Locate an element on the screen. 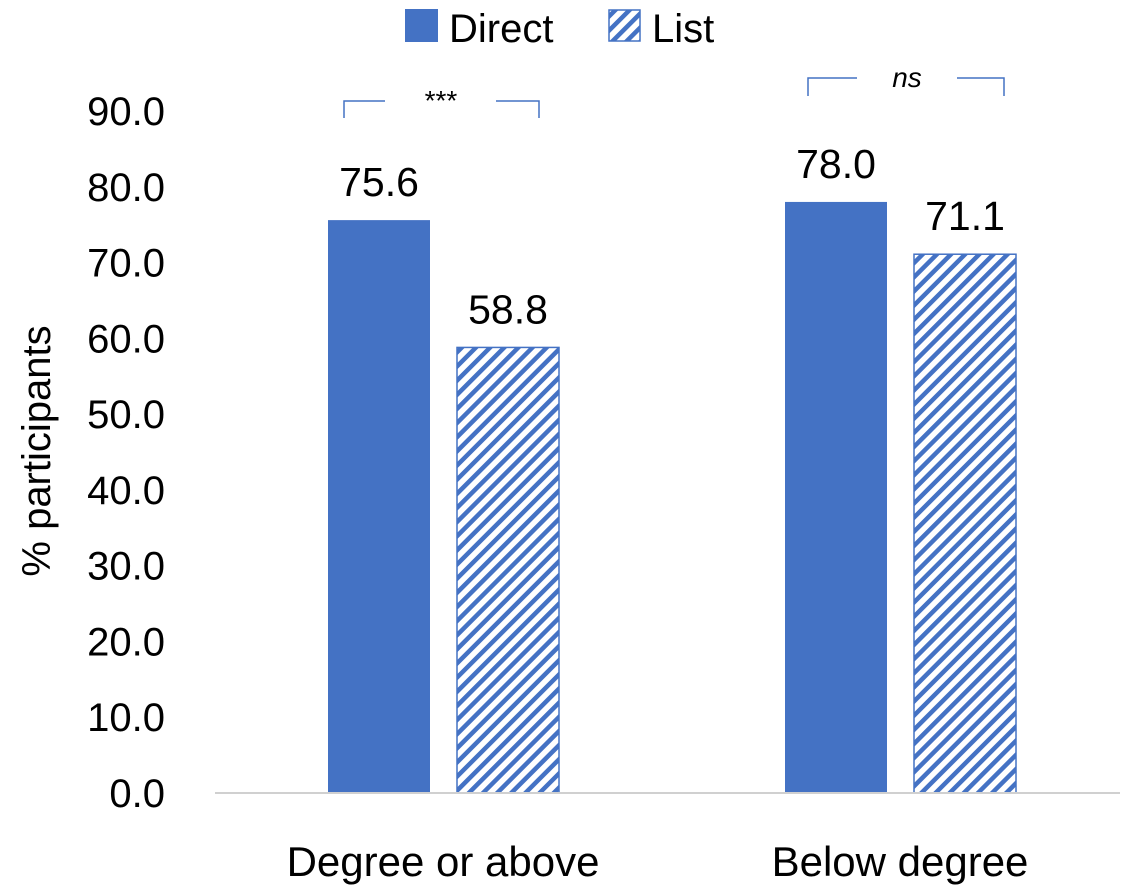  data-label-list-1: 58.8 is located at coordinates (508, 309).